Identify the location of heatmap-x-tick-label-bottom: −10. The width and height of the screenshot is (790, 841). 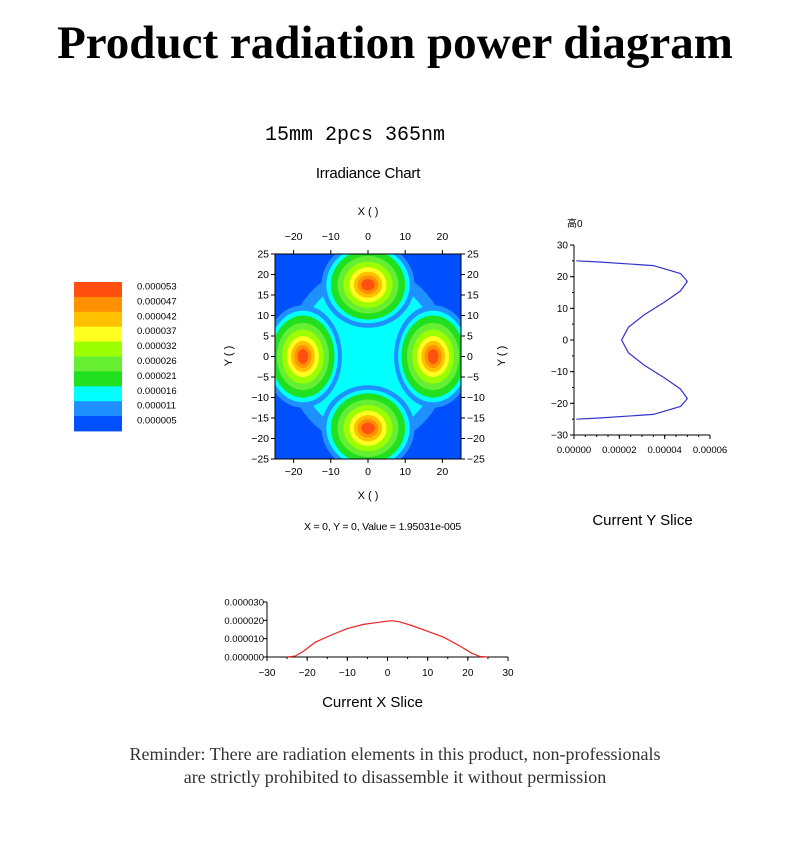
(331, 472).